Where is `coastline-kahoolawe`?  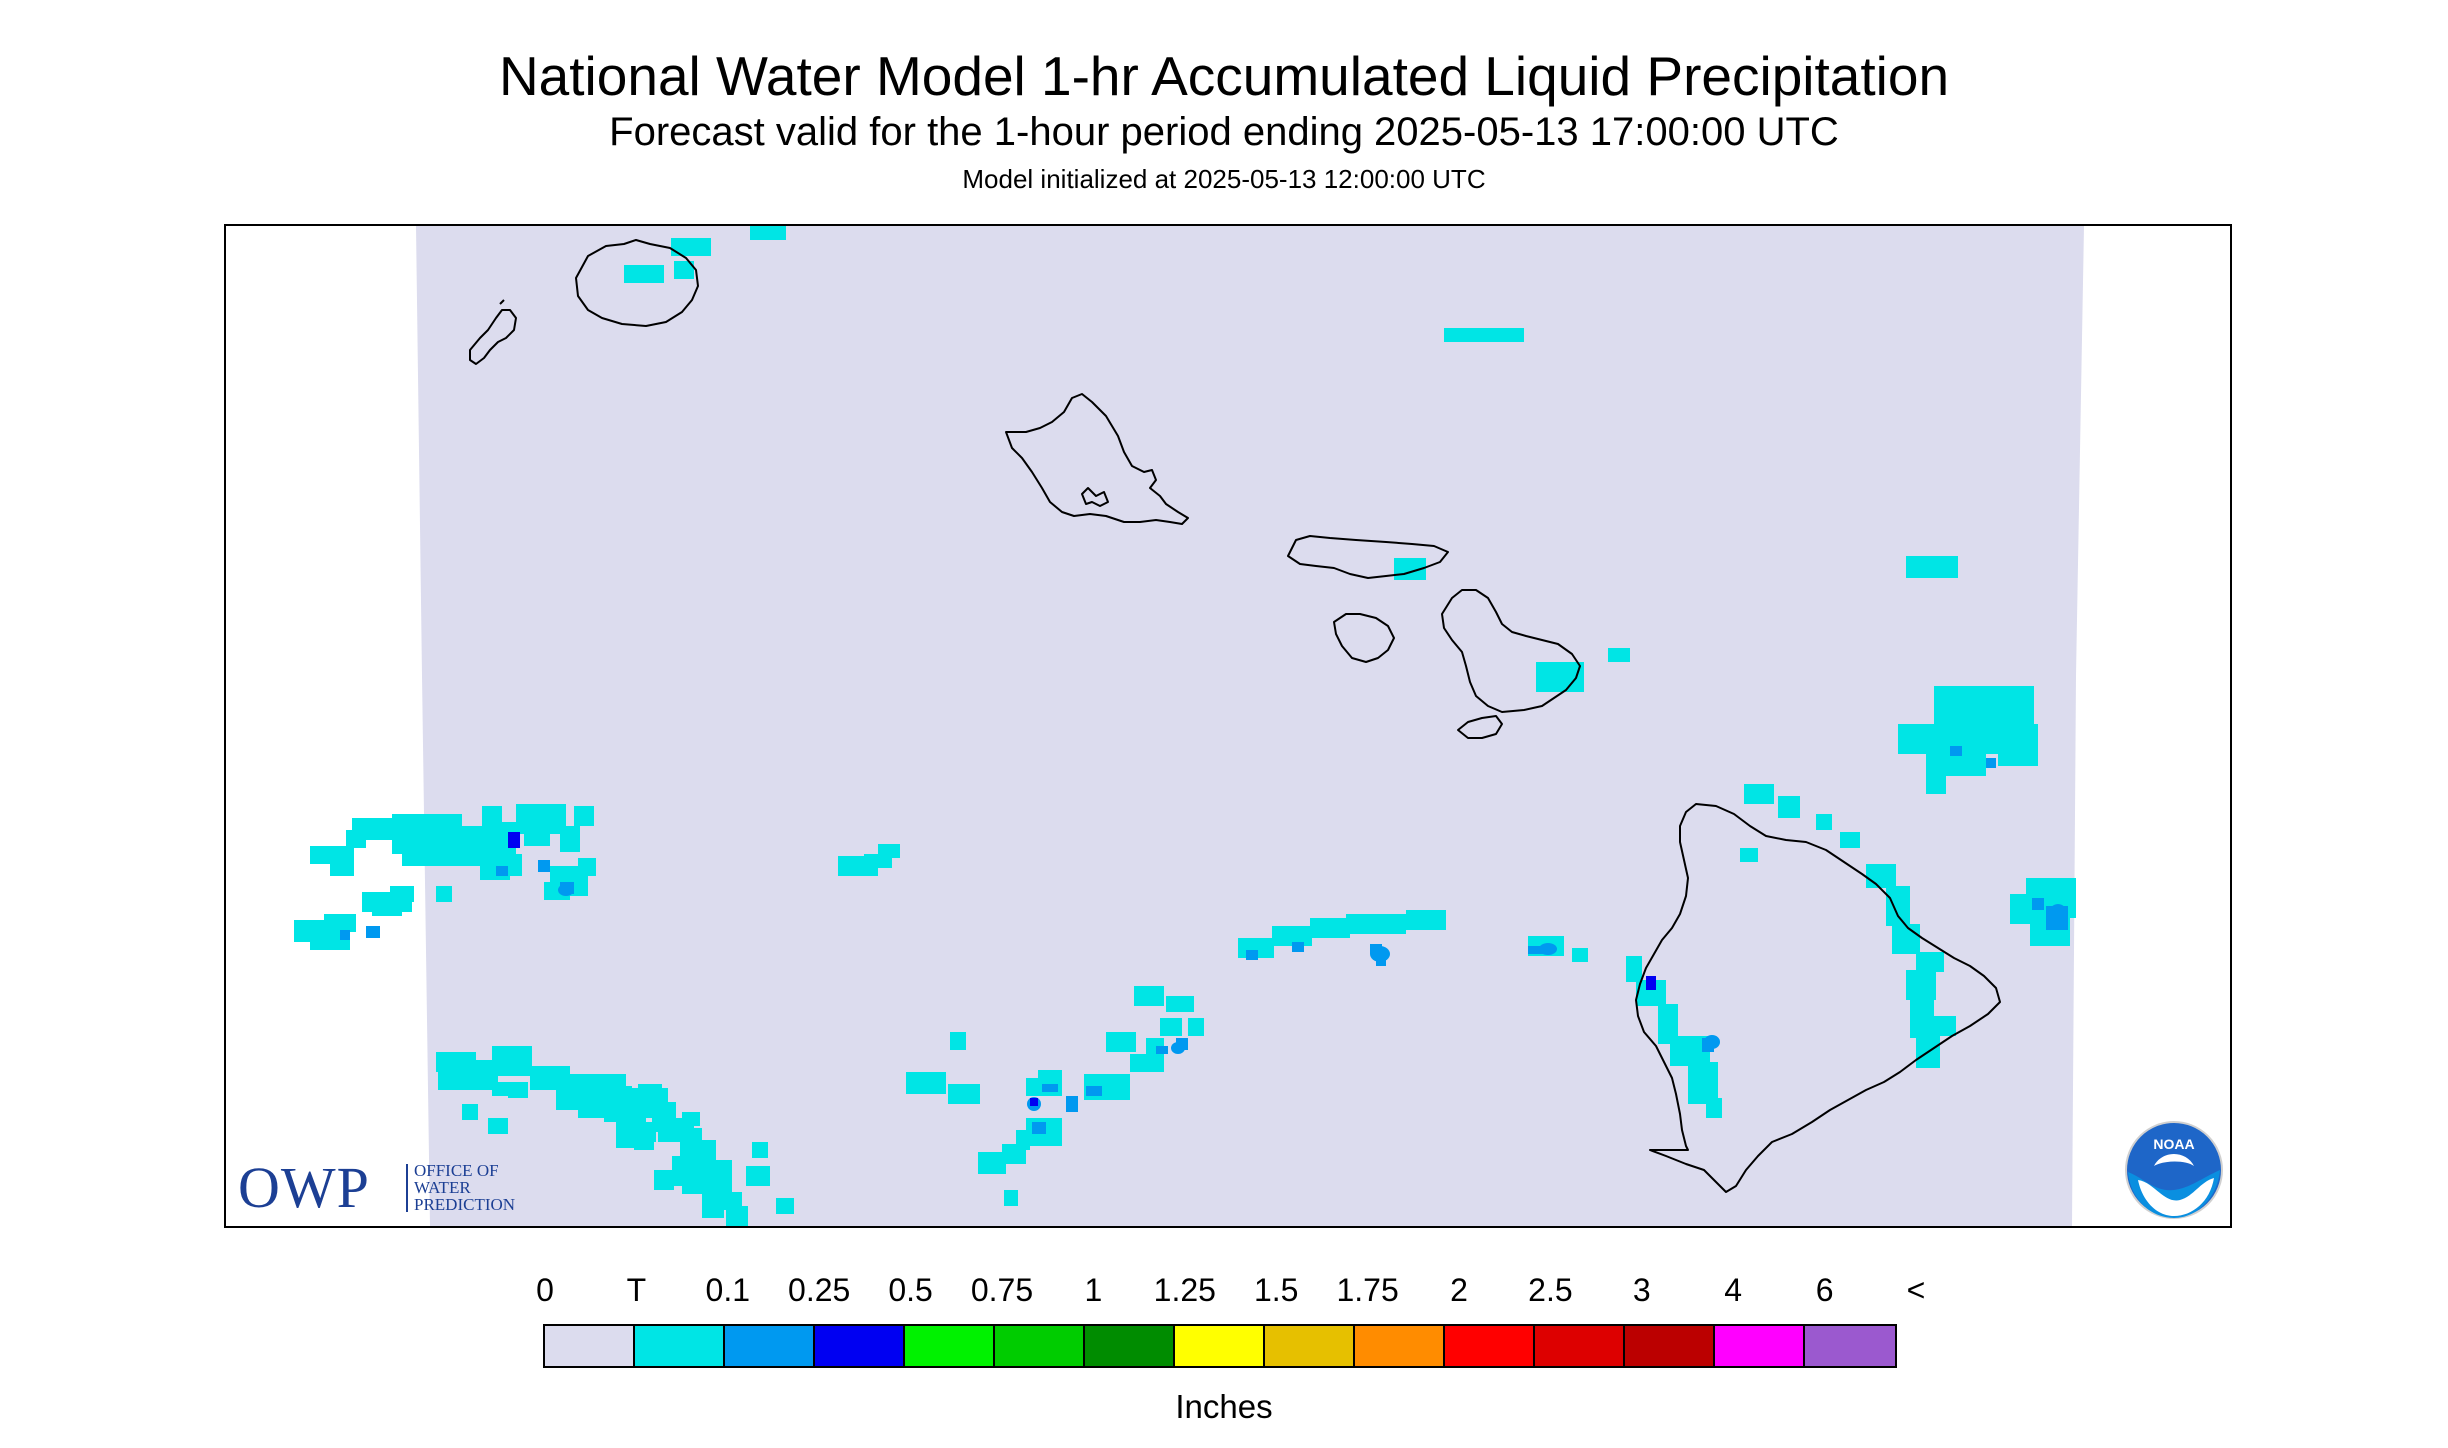 coastline-kahoolawe is located at coordinates (1480, 727).